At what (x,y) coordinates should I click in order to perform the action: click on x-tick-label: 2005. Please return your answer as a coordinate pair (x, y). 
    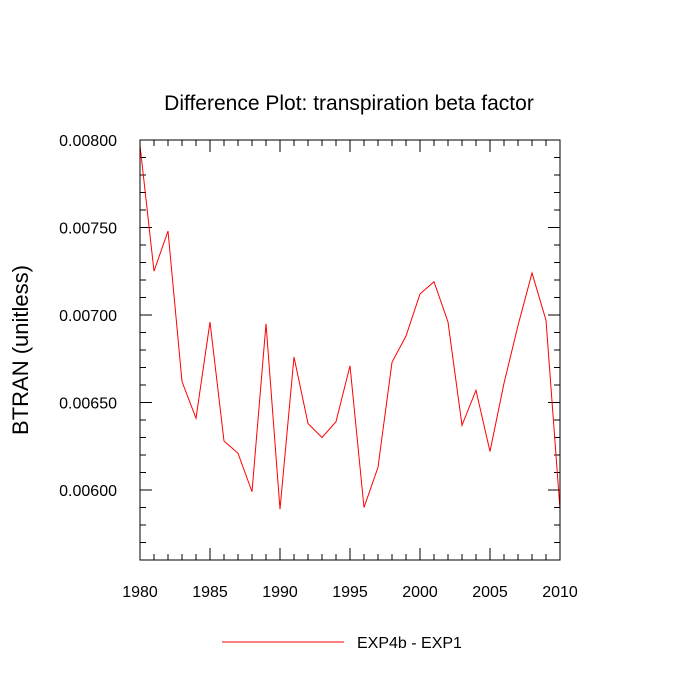
    Looking at the image, I should click on (490, 592).